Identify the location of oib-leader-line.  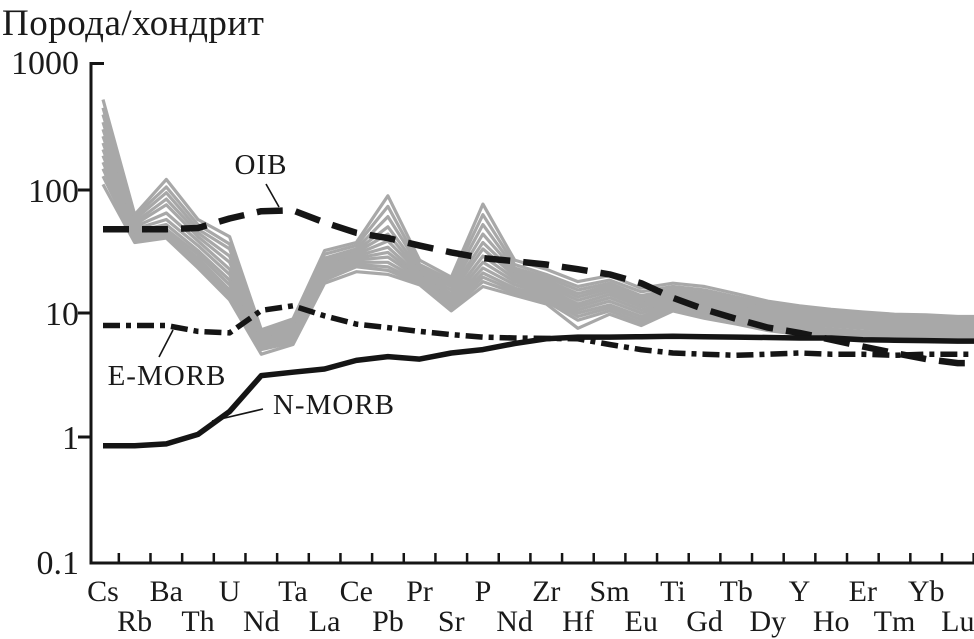
(272, 195).